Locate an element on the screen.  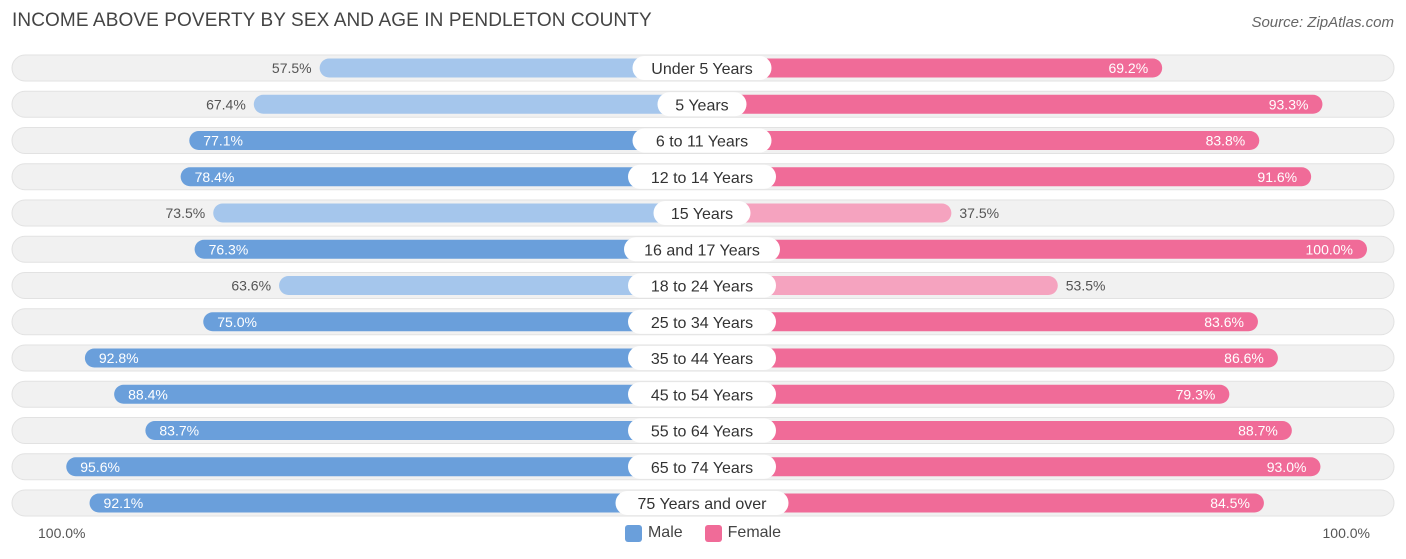
male-value-label: 78.4% is located at coordinates (215, 177).